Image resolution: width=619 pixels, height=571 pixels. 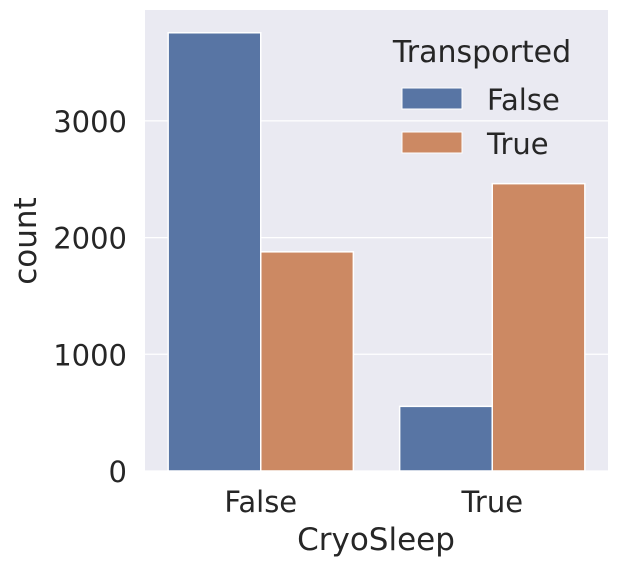 What do you see at coordinates (118, 472) in the screenshot?
I see `y-tick-label: 0` at bounding box center [118, 472].